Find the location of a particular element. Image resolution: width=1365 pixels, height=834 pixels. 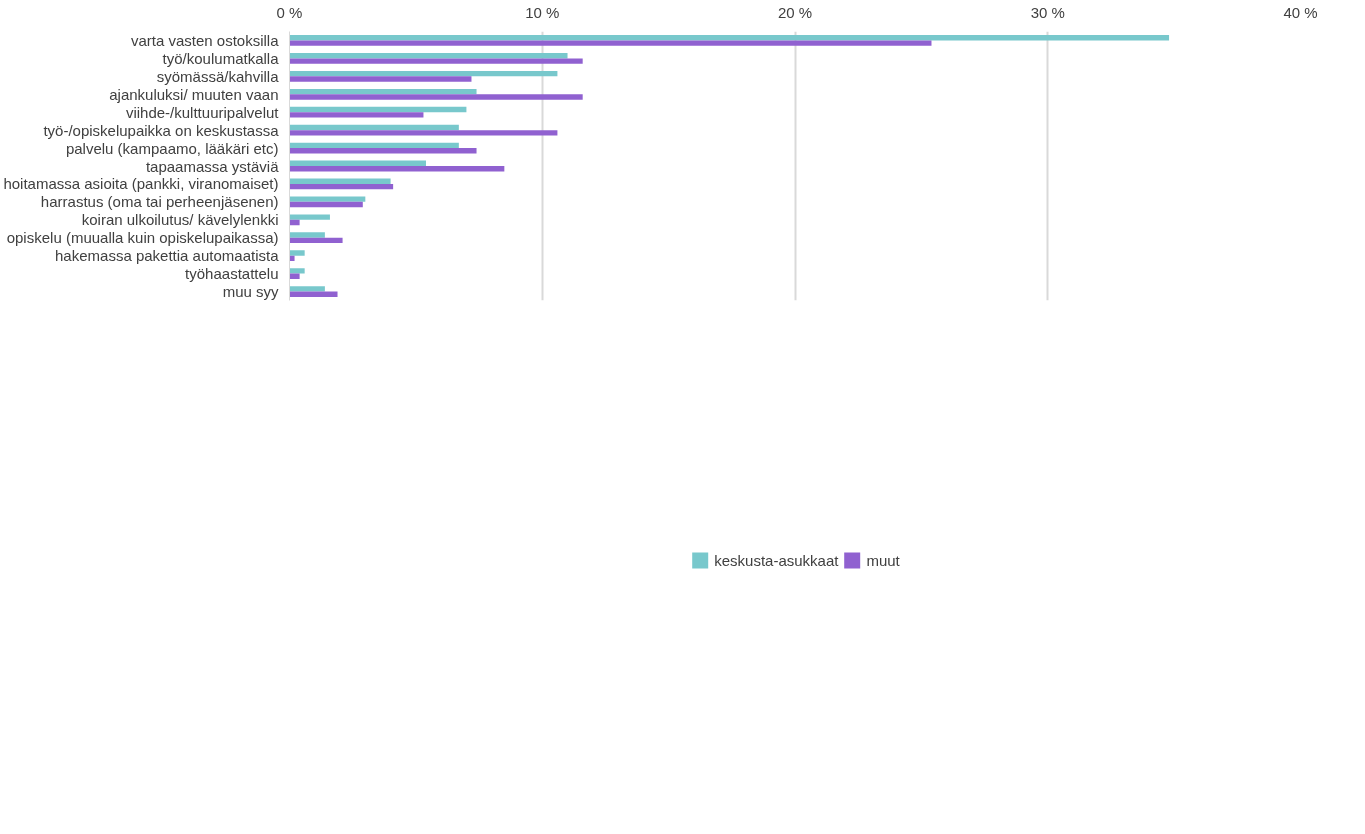

y-tick-label: hoitamassa asioita (pankki, viranomaiset) is located at coordinates (141, 184).